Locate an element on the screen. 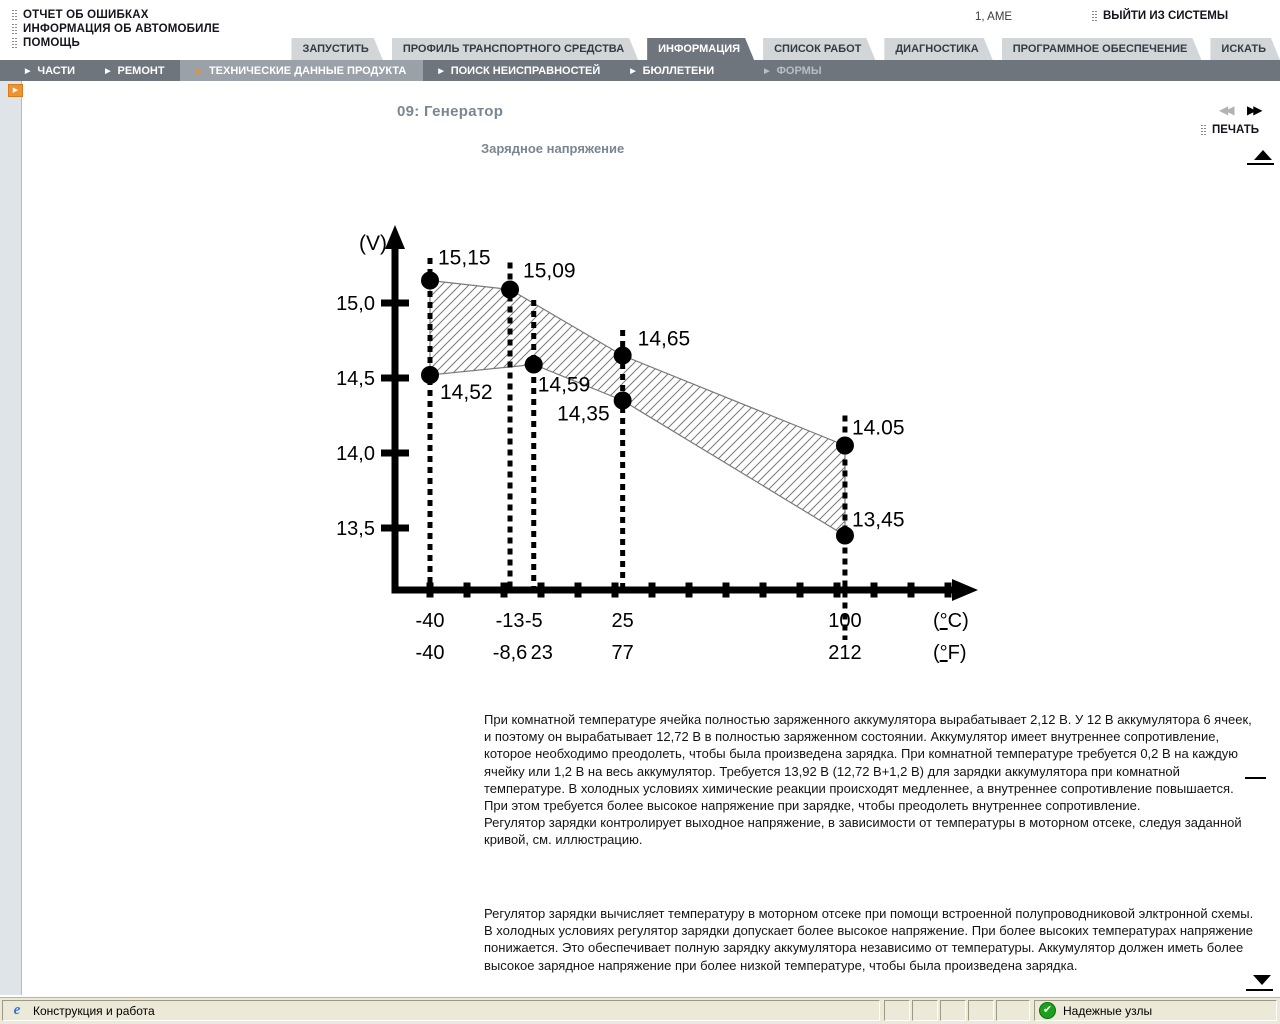 This screenshot has height=1024, width=1280. logout-button: ВЫЙТИ ИЗ СИСТЕМЫ is located at coordinates (1160, 16).